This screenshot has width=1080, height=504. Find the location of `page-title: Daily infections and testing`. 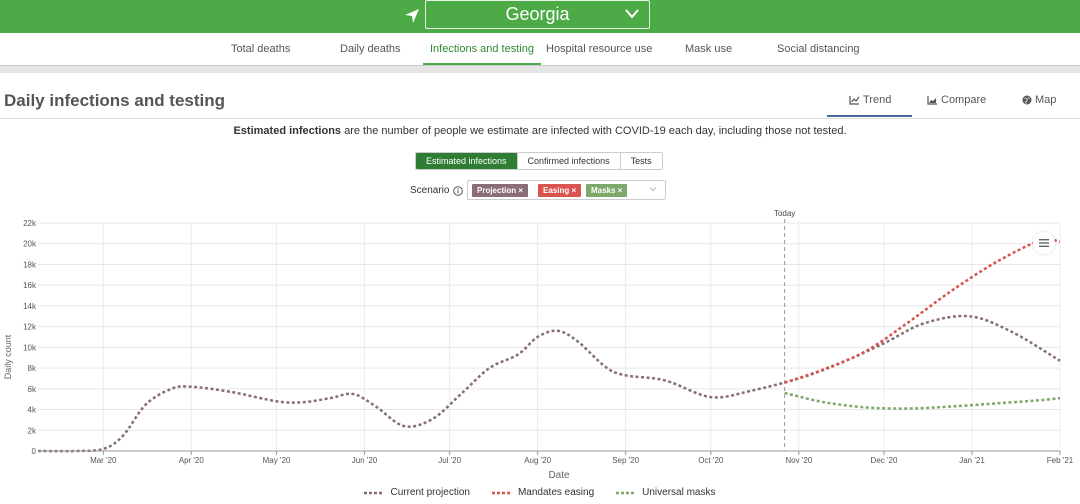

page-title: Daily infections and testing is located at coordinates (115, 100).